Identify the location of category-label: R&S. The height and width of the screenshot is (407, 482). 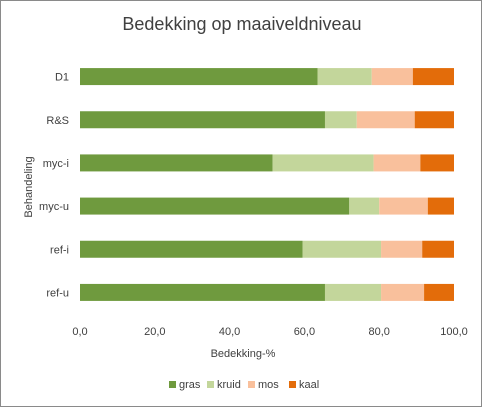
(57, 121).